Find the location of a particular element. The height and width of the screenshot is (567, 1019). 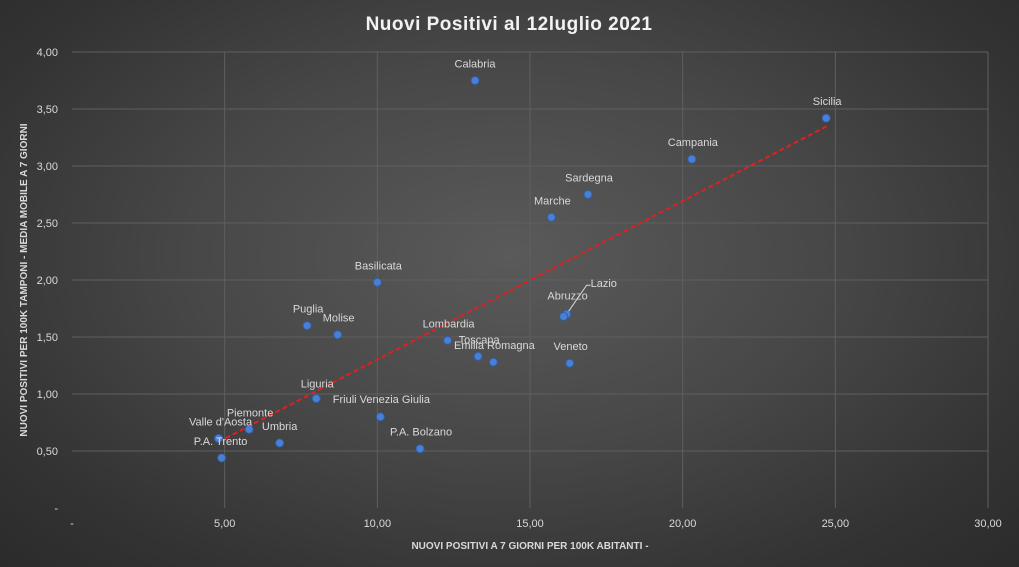

x-tick-label: 15,00 is located at coordinates (530, 524).